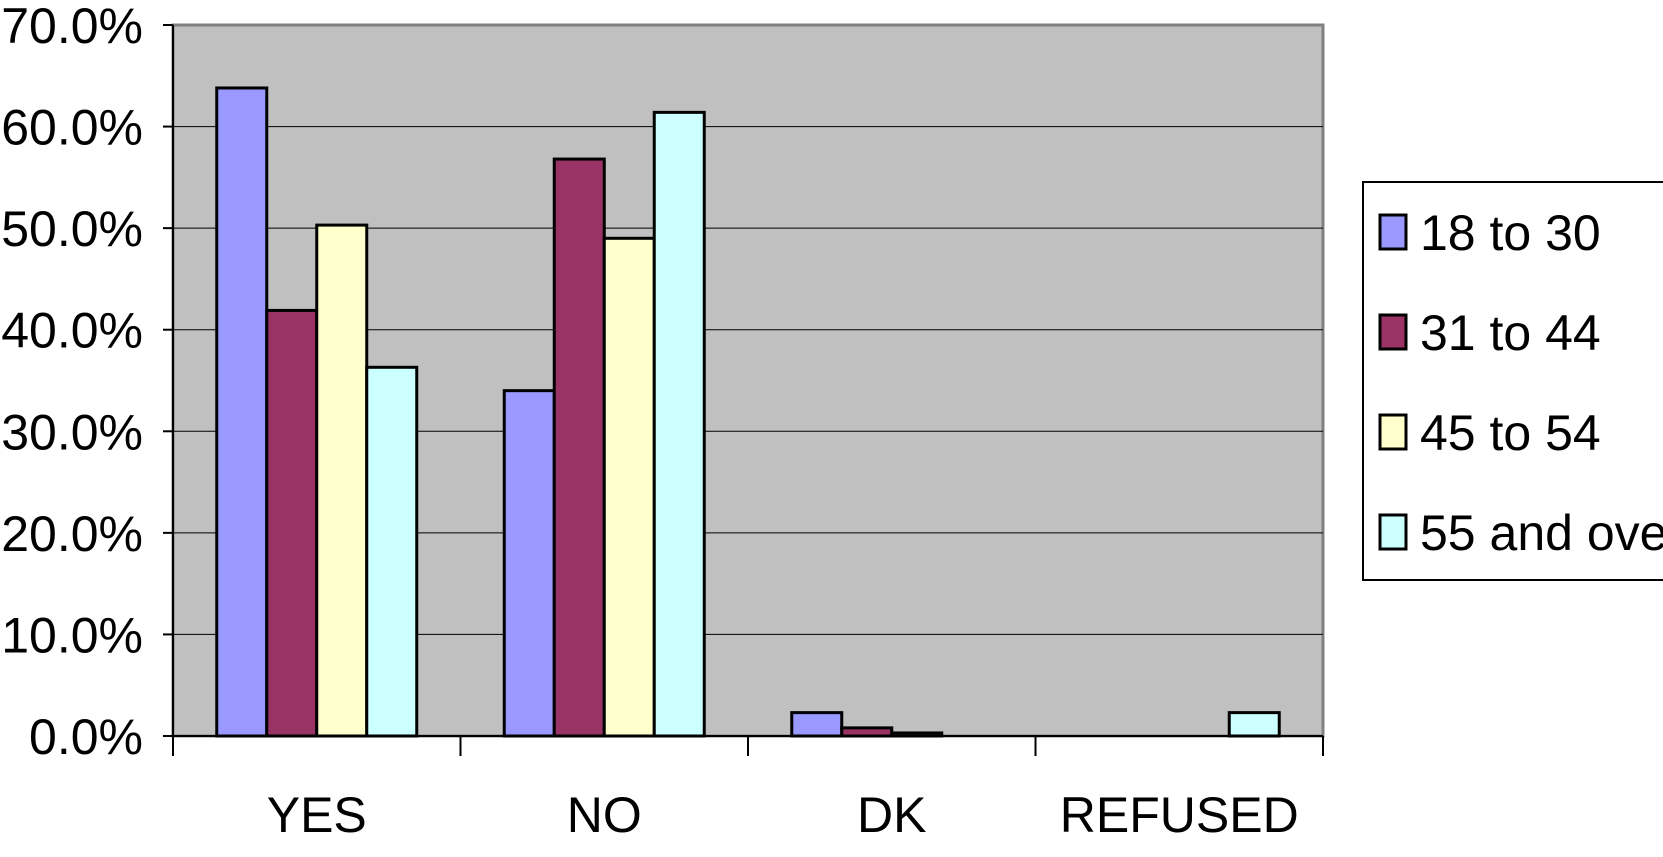  Describe the element at coordinates (72, 229) in the screenshot. I see `y-tick-label: 50.0%` at that location.